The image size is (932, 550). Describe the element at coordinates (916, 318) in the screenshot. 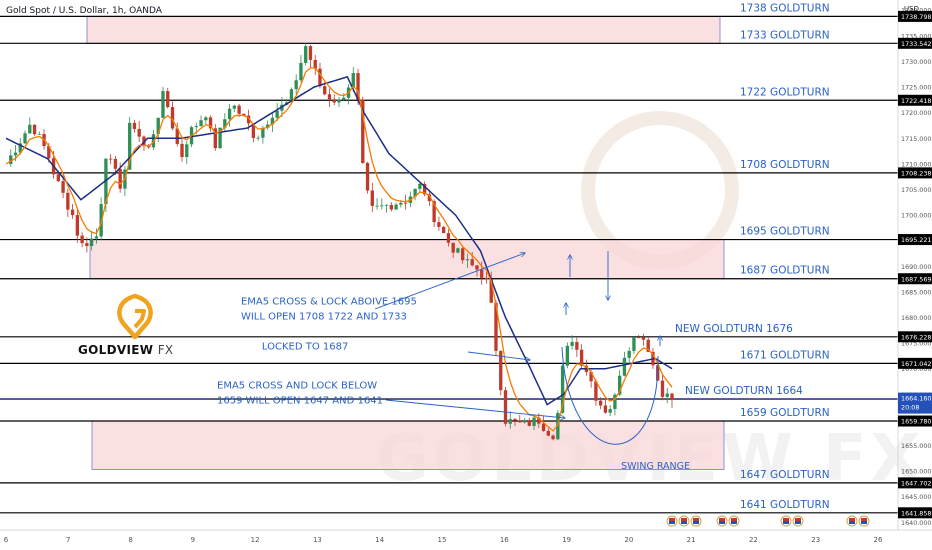

I see `price-tick-label: 1680.000` at that location.